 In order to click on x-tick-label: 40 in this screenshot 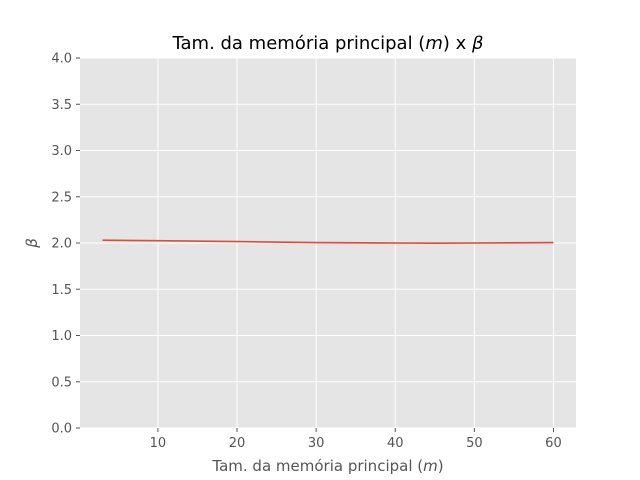, I will do `click(395, 443)`.